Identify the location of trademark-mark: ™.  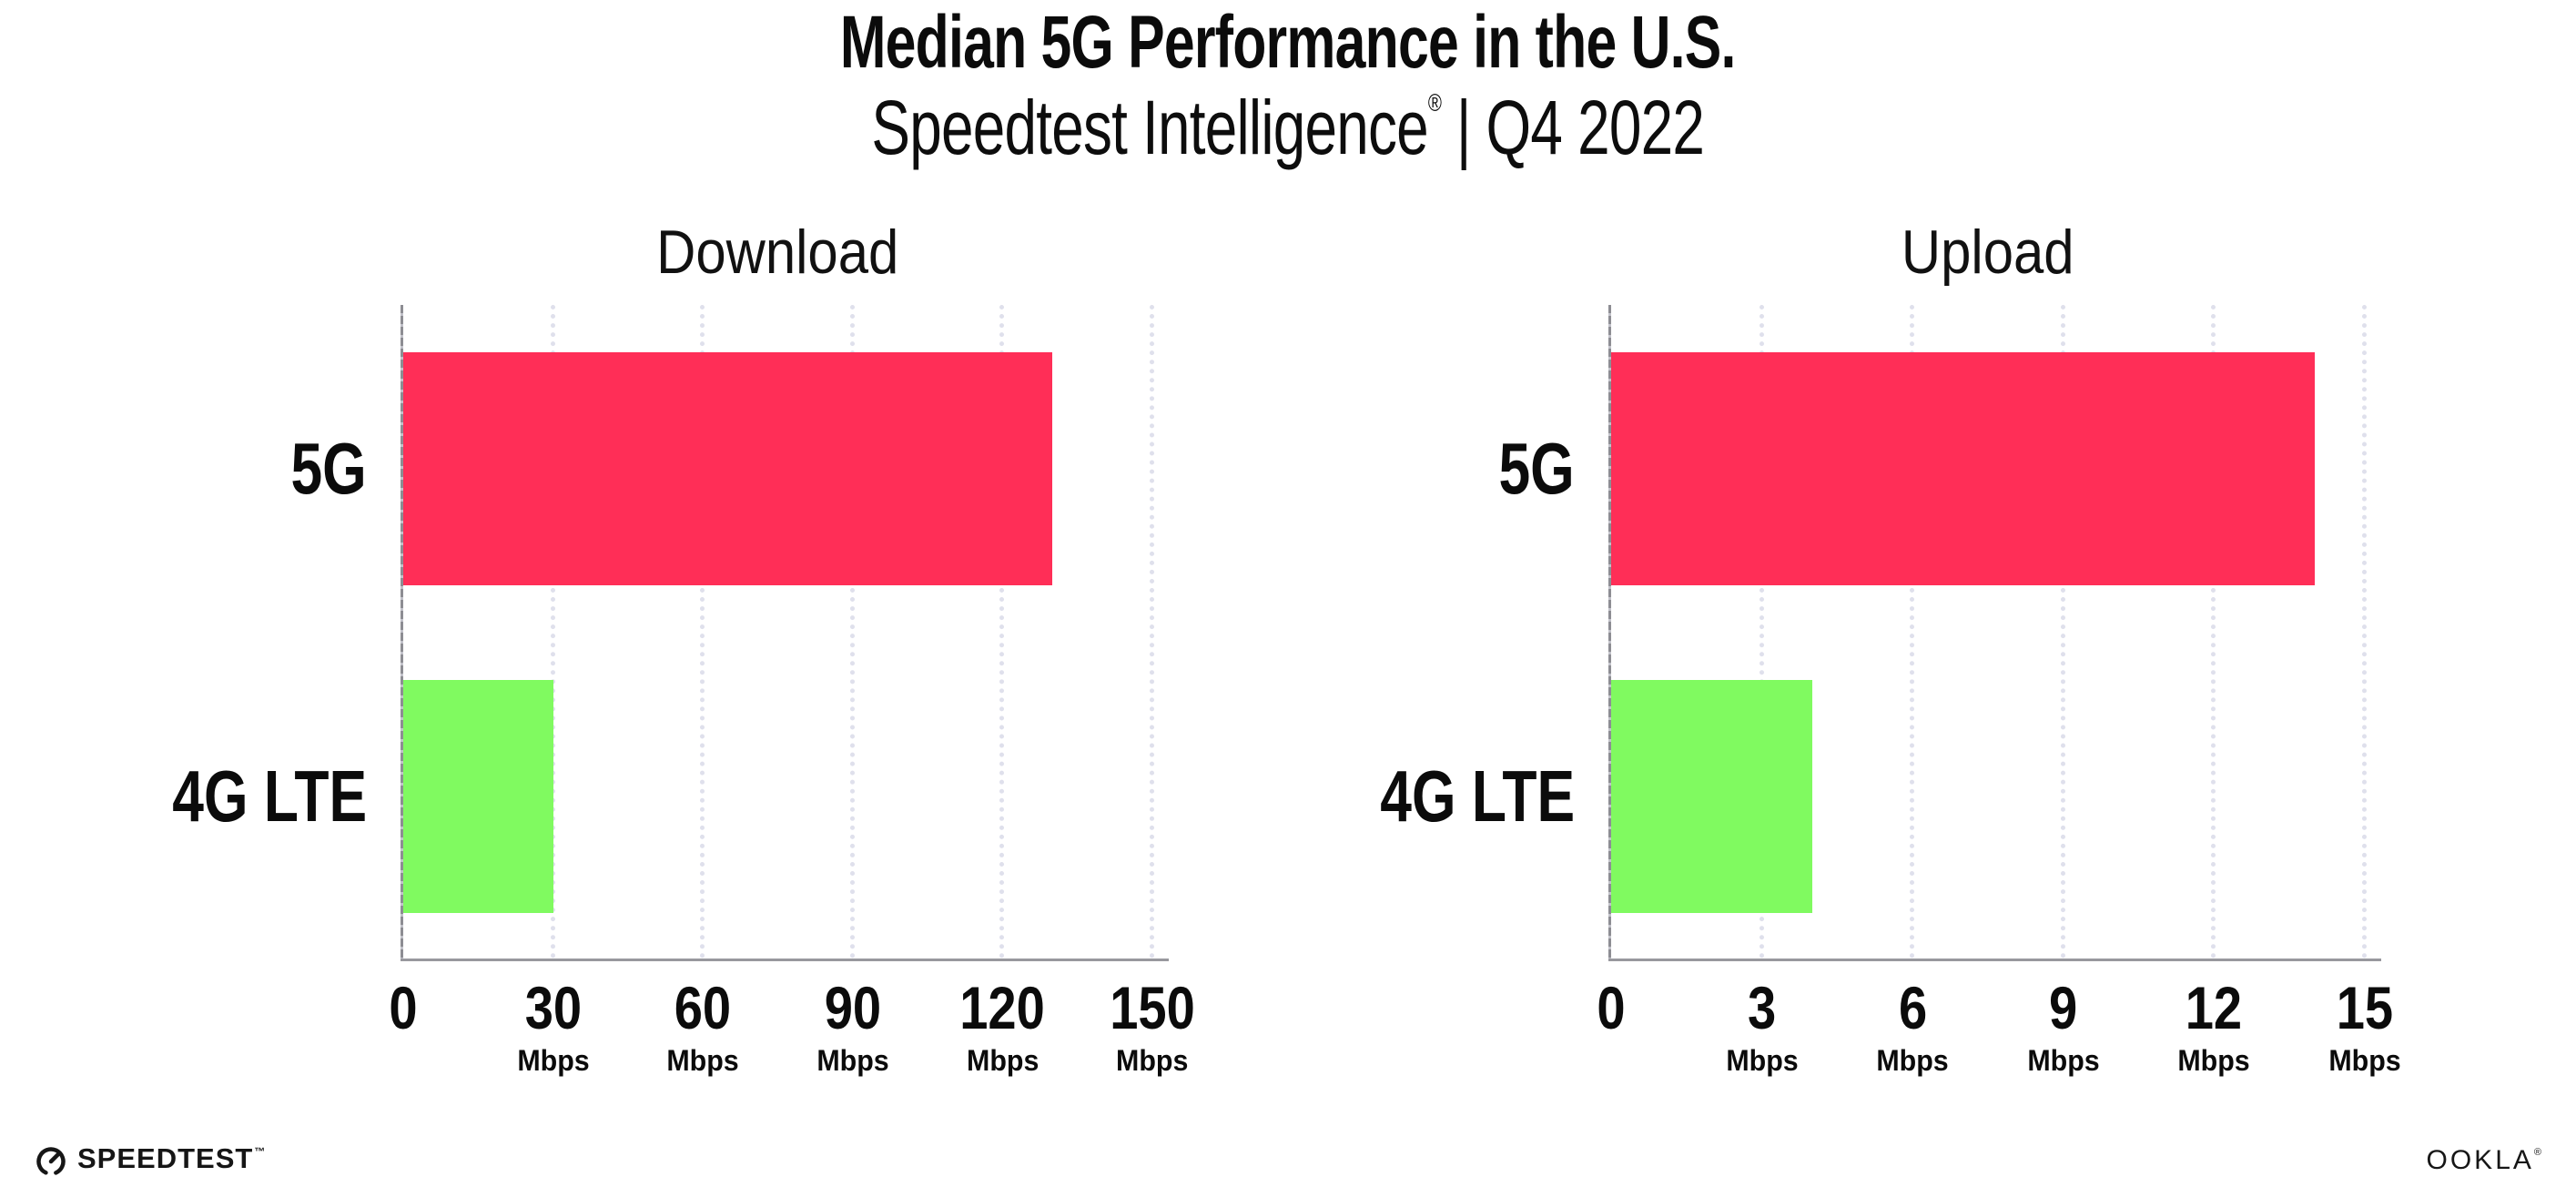
(260, 1151).